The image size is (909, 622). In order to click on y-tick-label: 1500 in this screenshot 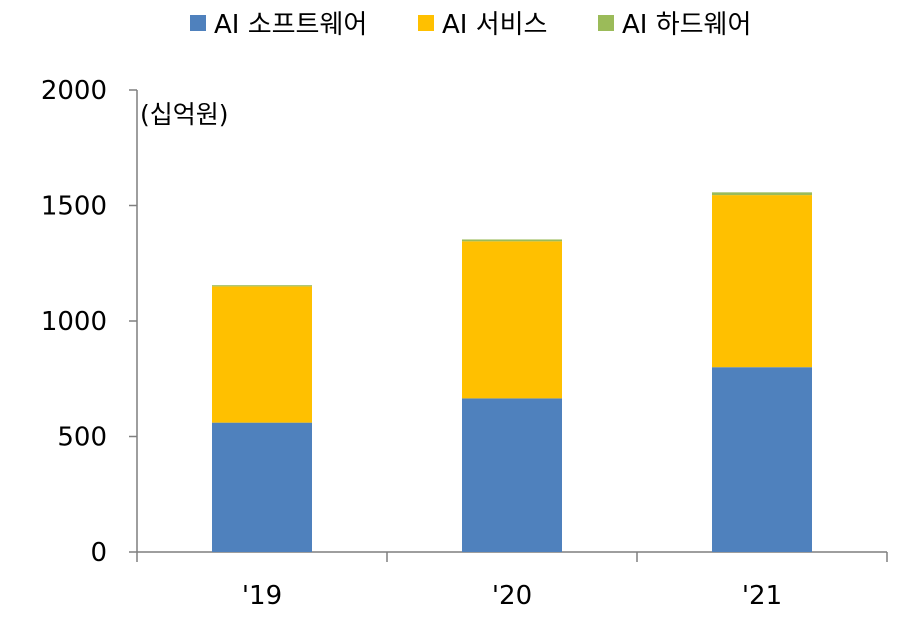, I will do `click(74, 207)`.